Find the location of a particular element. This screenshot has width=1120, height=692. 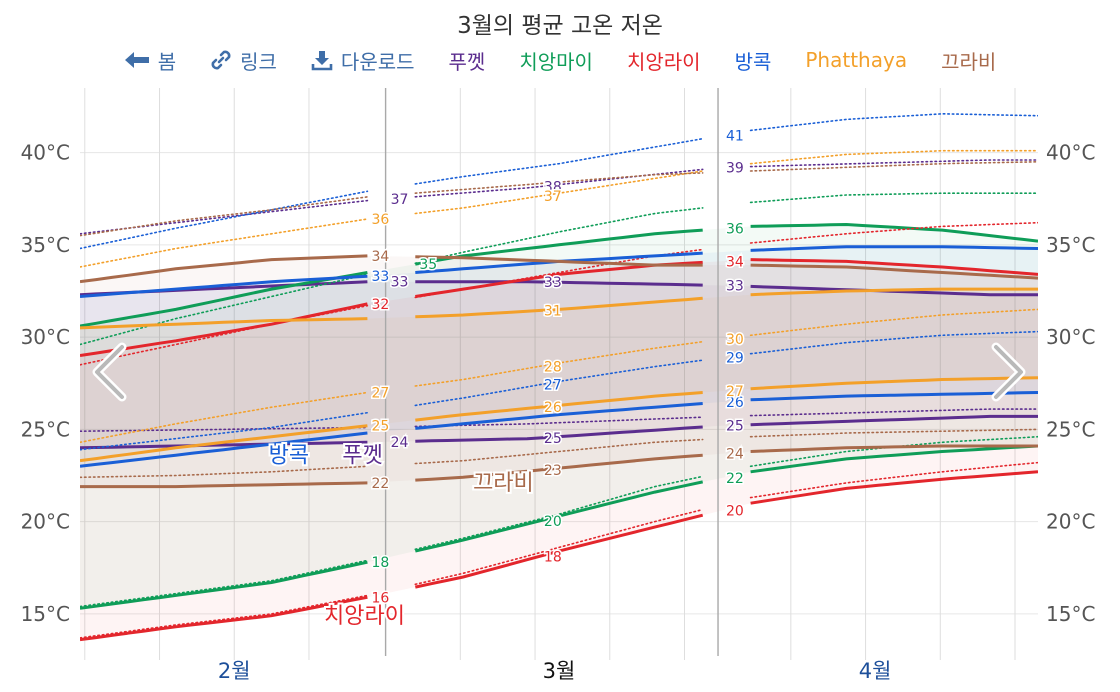

data-label: 31 is located at coordinates (553, 312).